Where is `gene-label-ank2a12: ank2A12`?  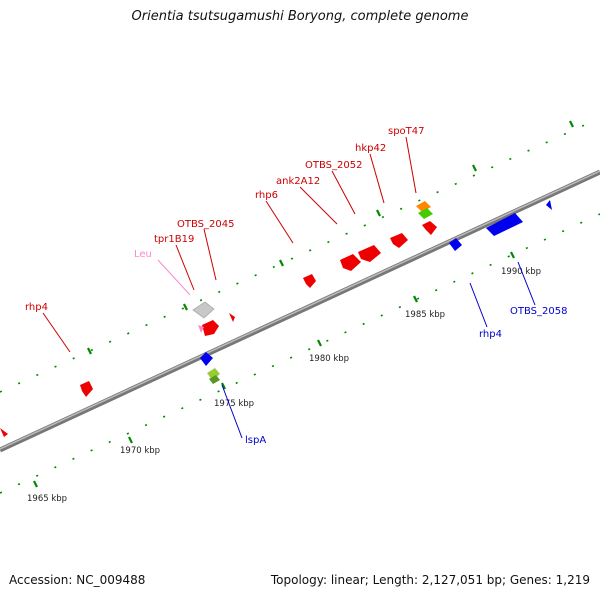
gene-label-ank2a12: ank2A12 is located at coordinates (298, 181).